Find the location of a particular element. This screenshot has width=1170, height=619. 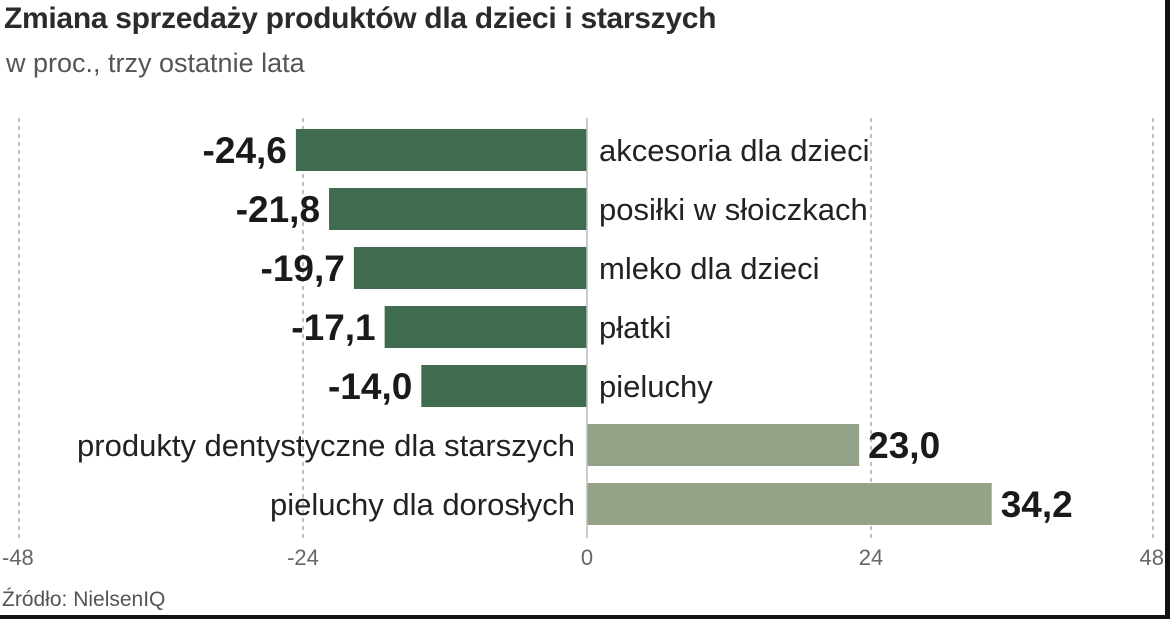

x-tick-label: 24 is located at coordinates (871, 557).